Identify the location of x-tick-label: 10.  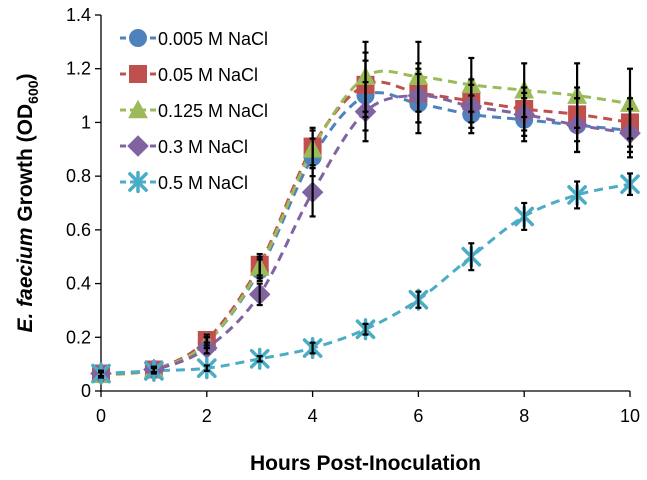
(630, 416).